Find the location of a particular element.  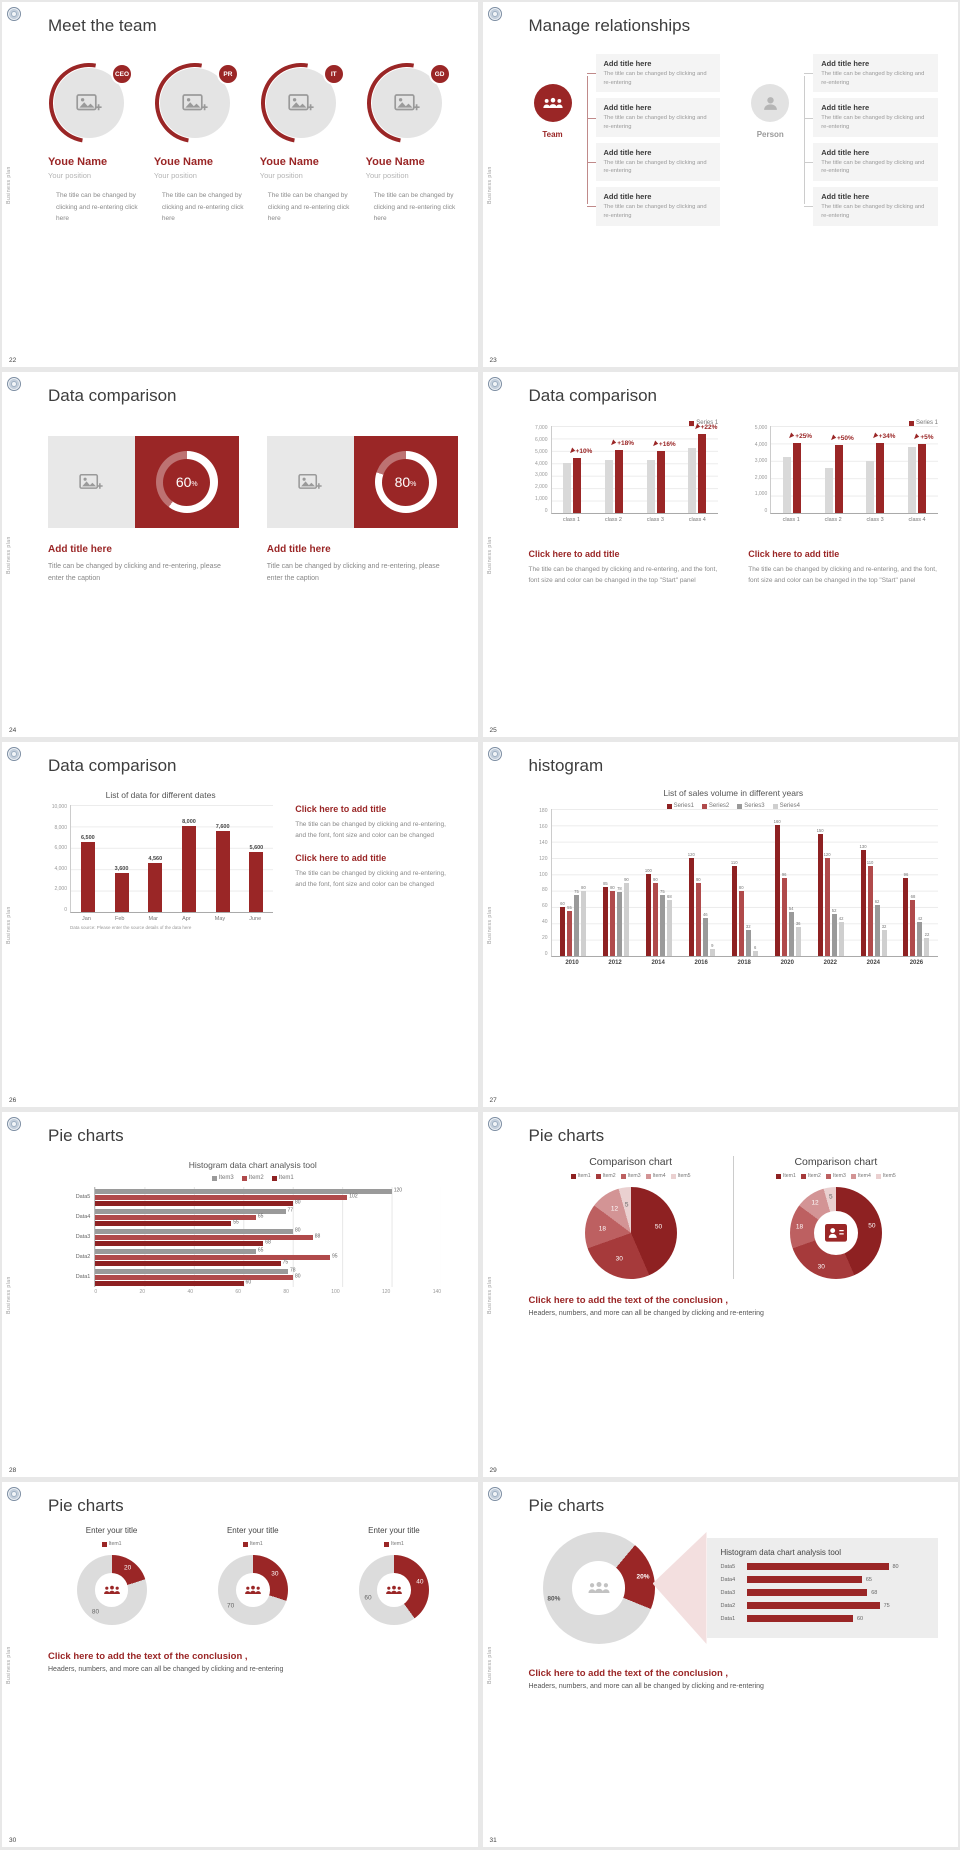

legend-label: Item3 is located at coordinates (634, 1176).